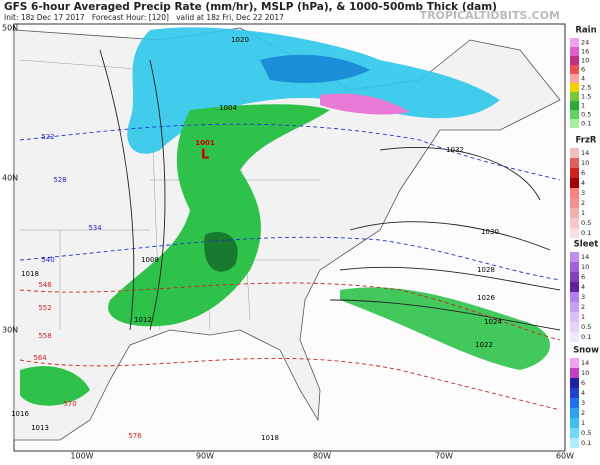 The width and height of the screenshot is (600, 465). Describe the element at coordinates (586, 88) in the screenshot. I see `legend-label: 2.5` at that location.